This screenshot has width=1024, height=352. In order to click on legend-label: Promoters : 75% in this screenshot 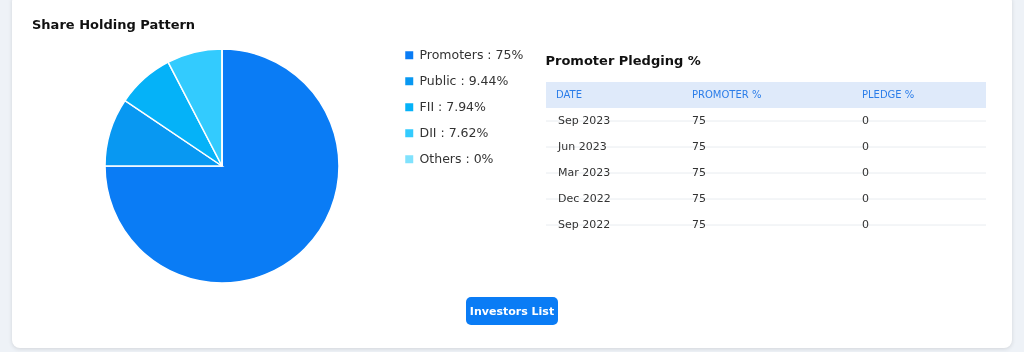, I will do `click(471, 55)`.